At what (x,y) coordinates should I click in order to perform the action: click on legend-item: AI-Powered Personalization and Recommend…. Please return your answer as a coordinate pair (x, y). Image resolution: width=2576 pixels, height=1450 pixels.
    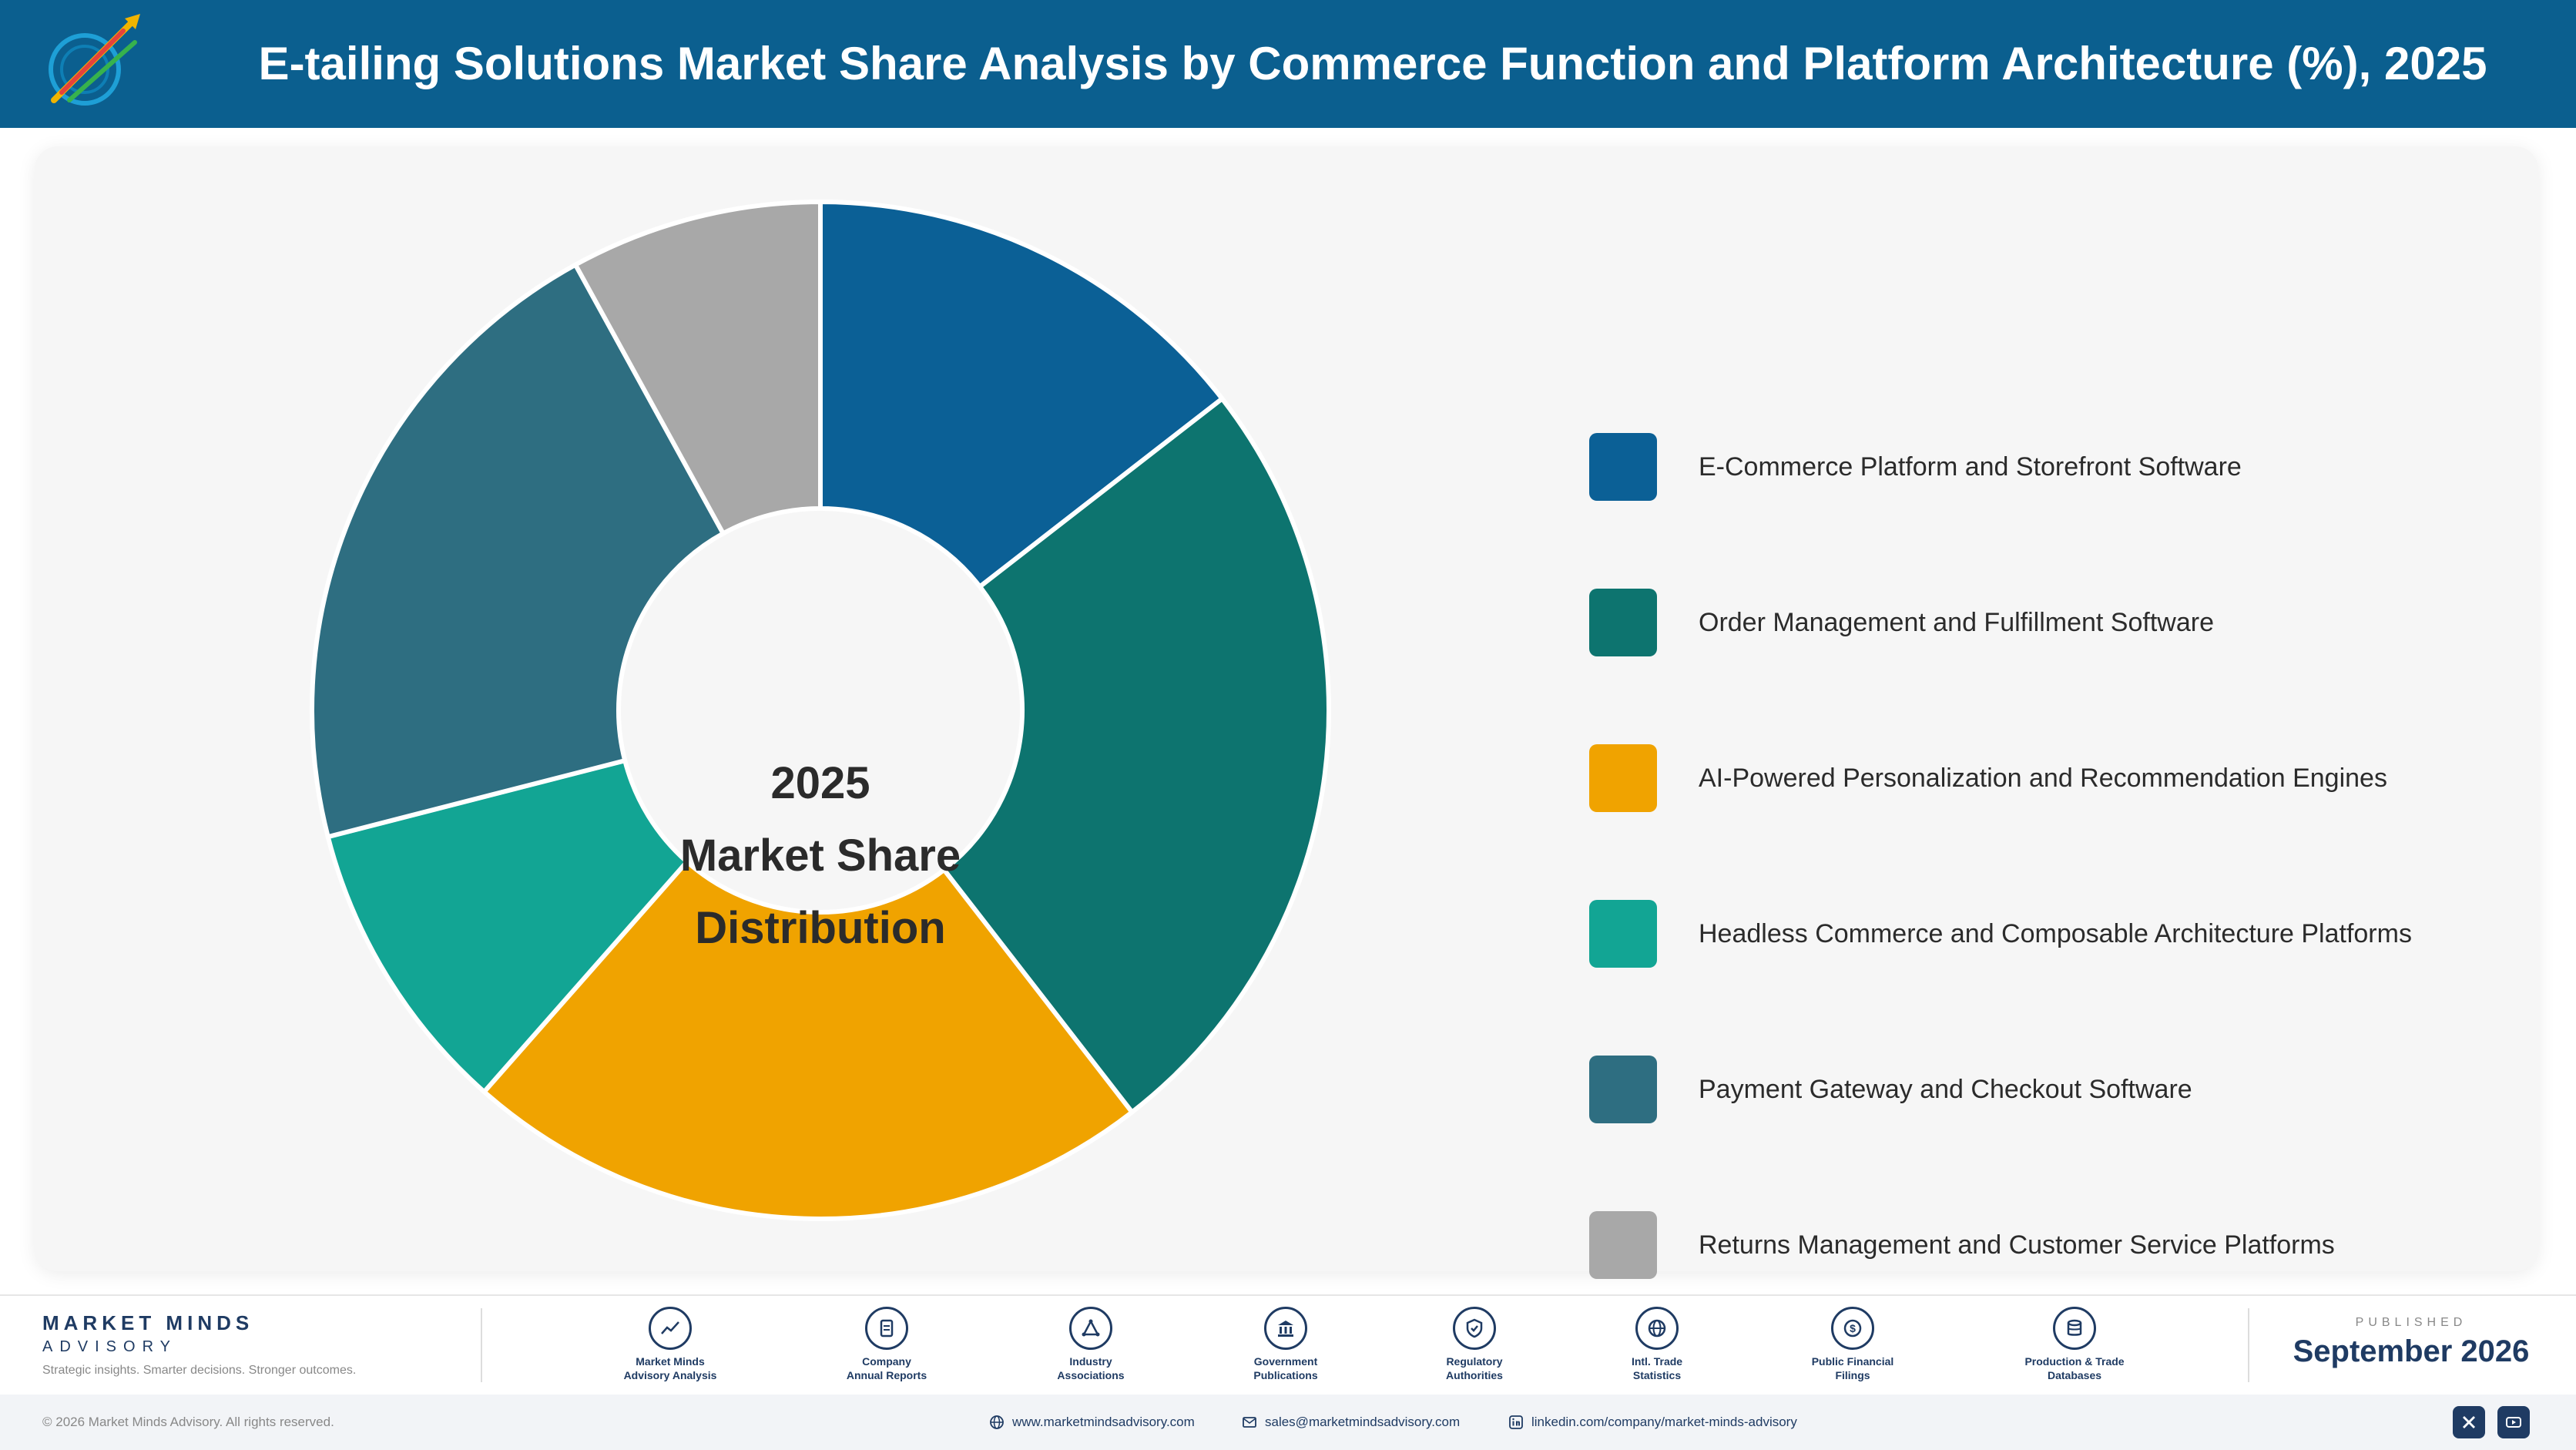
    Looking at the image, I should click on (2043, 822).